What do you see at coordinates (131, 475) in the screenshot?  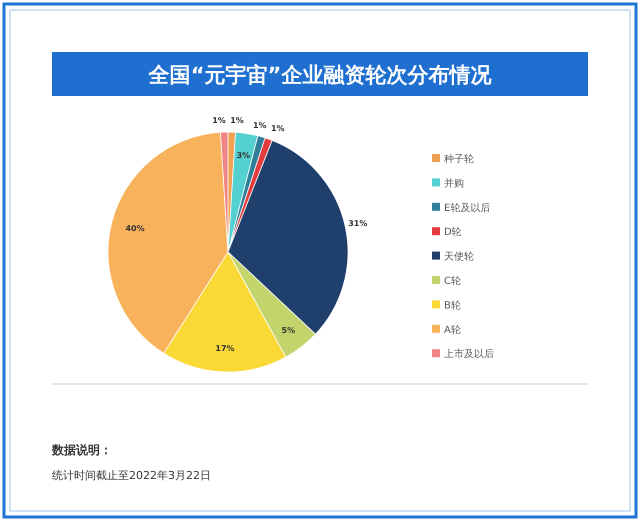 I see `text: 统计时间截止至2022年3月22日` at bounding box center [131, 475].